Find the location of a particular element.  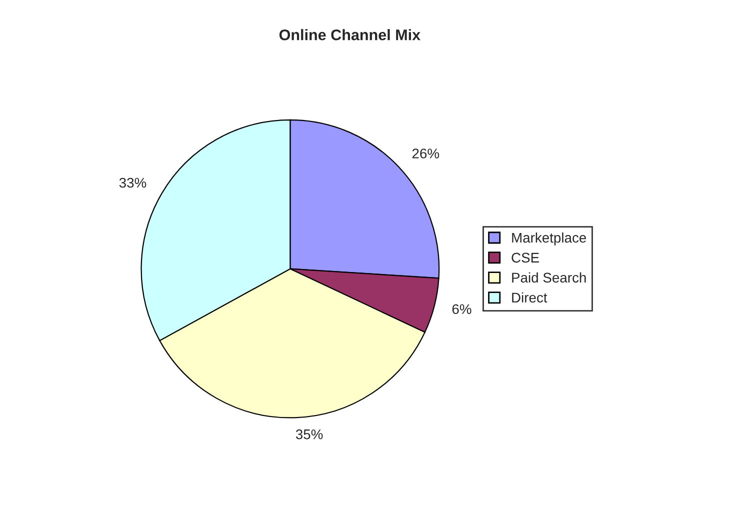

legend-label: CSE is located at coordinates (525, 257).